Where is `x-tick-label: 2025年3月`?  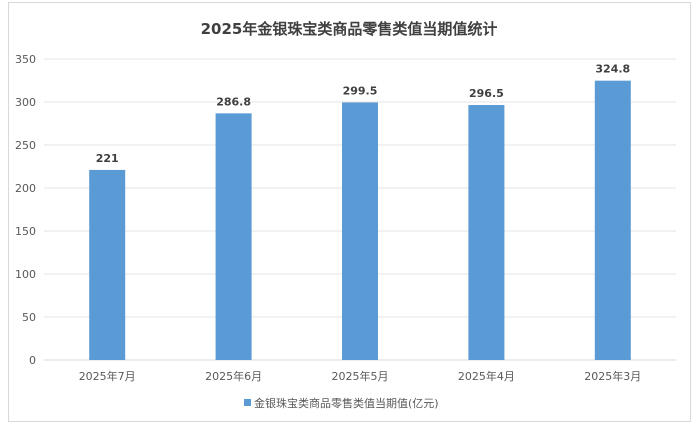
x-tick-label: 2025年3月 is located at coordinates (612, 376).